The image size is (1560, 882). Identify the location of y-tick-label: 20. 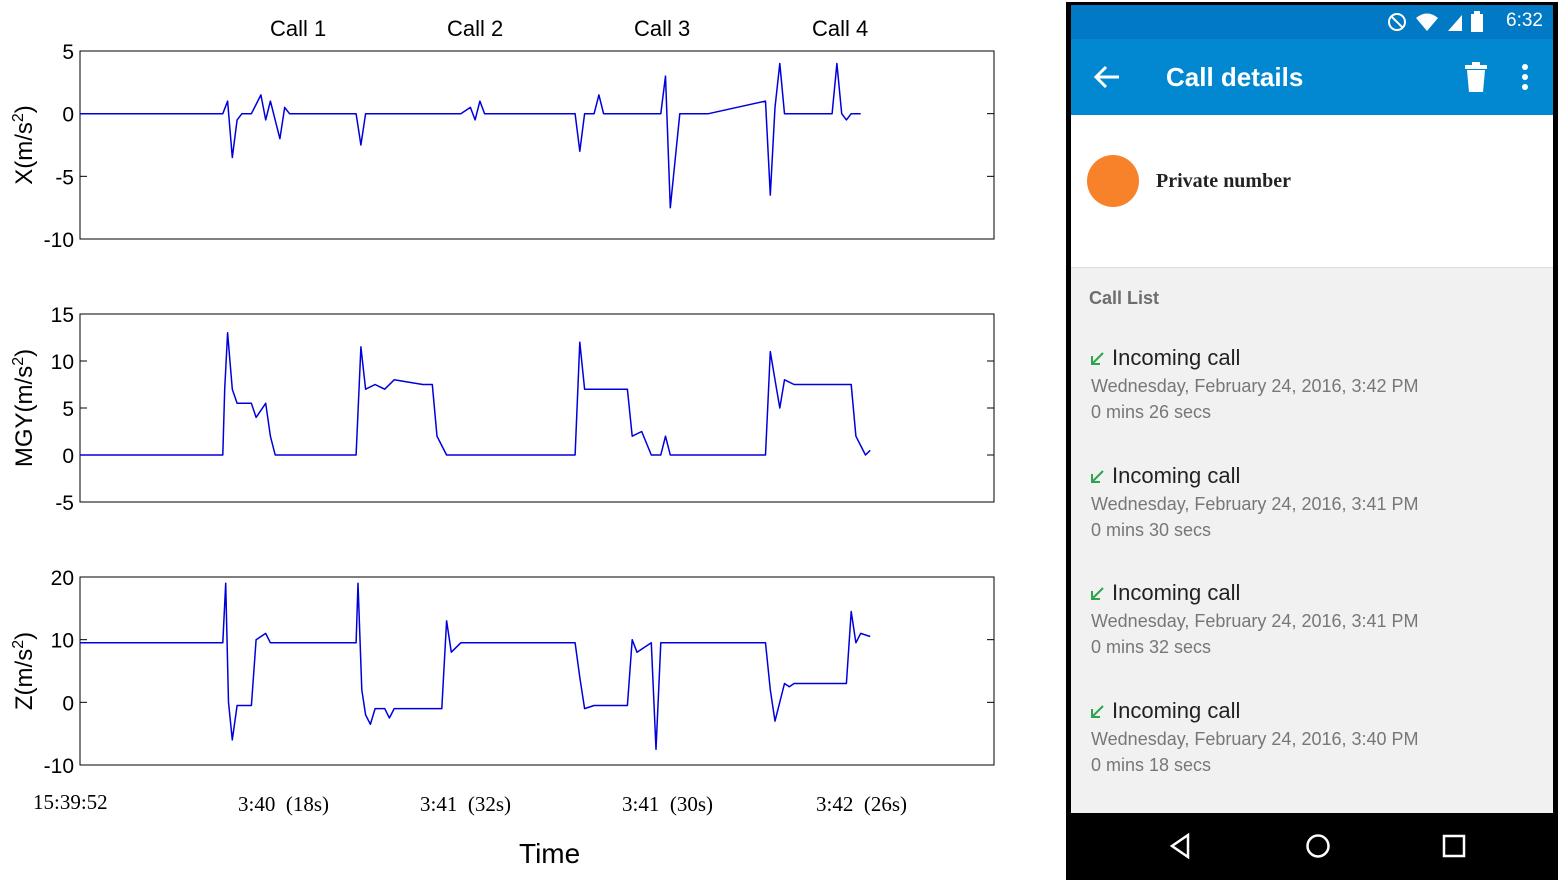
(62, 578).